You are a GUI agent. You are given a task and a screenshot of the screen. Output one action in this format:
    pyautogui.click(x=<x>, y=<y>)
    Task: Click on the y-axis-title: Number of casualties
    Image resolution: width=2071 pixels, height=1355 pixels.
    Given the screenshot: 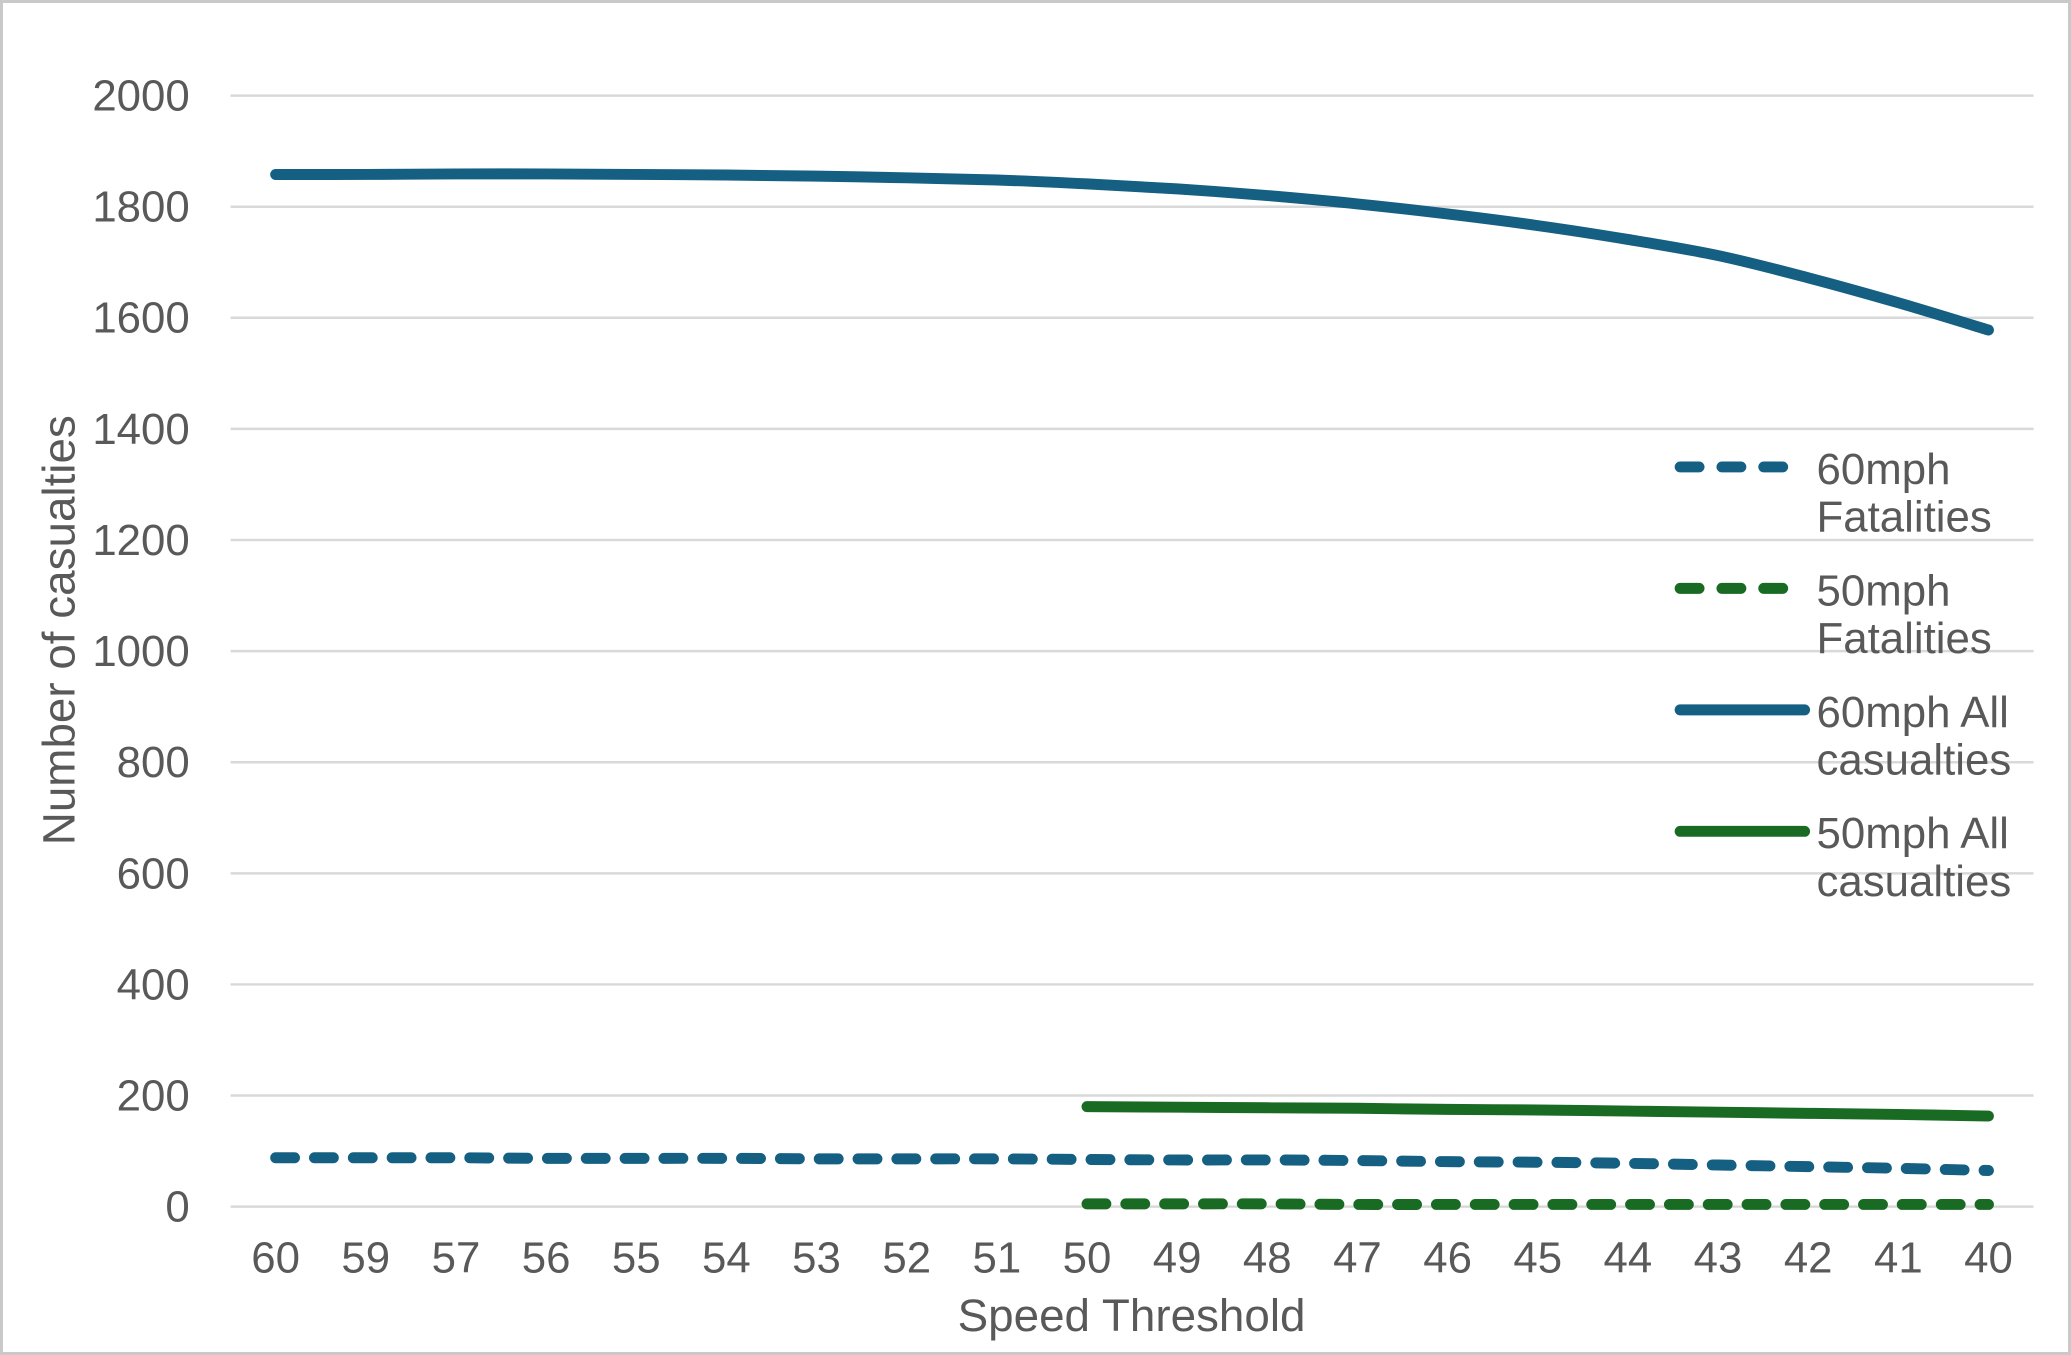 What is the action you would take?
    pyautogui.click(x=58, y=630)
    